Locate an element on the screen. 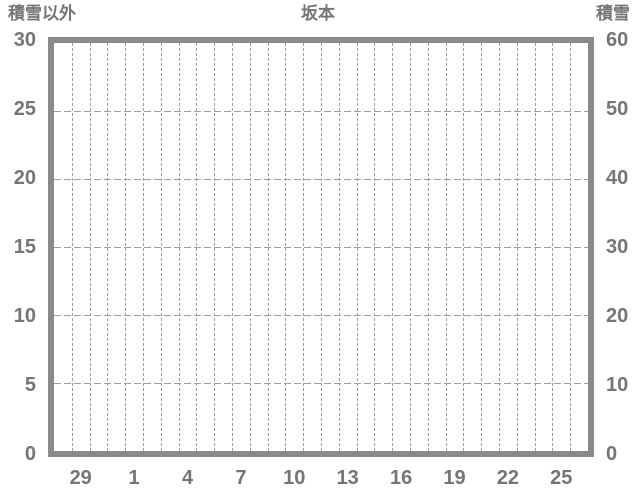 The image size is (636, 501). y-tick-label: 40 is located at coordinates (617, 177).